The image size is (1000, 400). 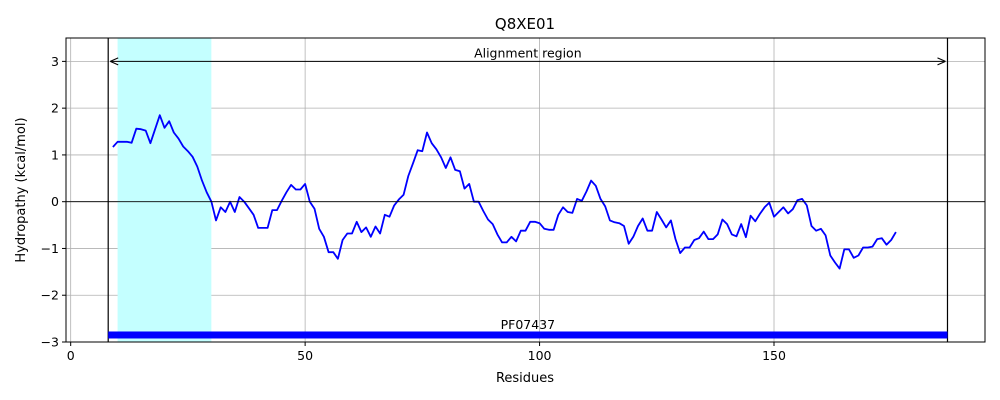 What do you see at coordinates (50, 295) in the screenshot?
I see `y-tick-label: −2` at bounding box center [50, 295].